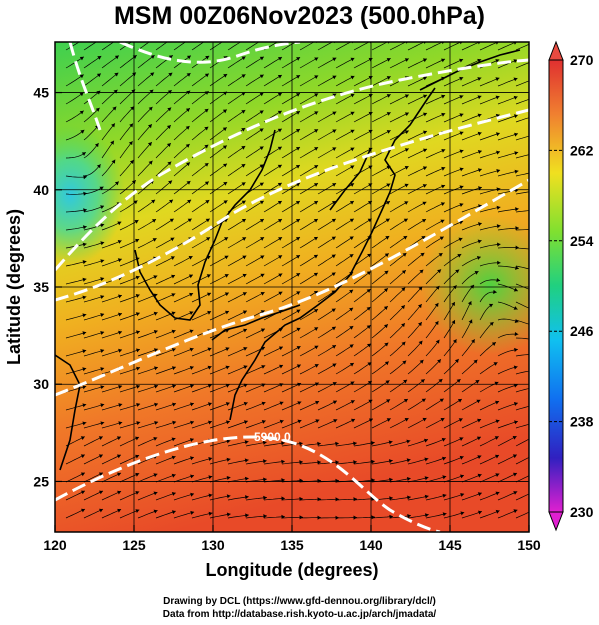 Image resolution: width=599 pixels, height=625 pixels. Describe the element at coordinates (68, 412) in the screenshot. I see `china-coast` at that location.